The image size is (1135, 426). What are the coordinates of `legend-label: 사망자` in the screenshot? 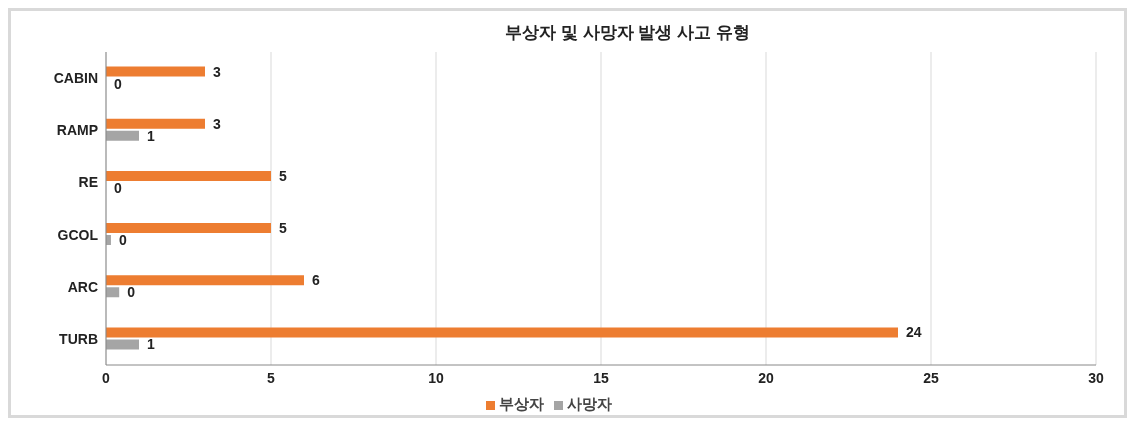 It's located at (589, 403).